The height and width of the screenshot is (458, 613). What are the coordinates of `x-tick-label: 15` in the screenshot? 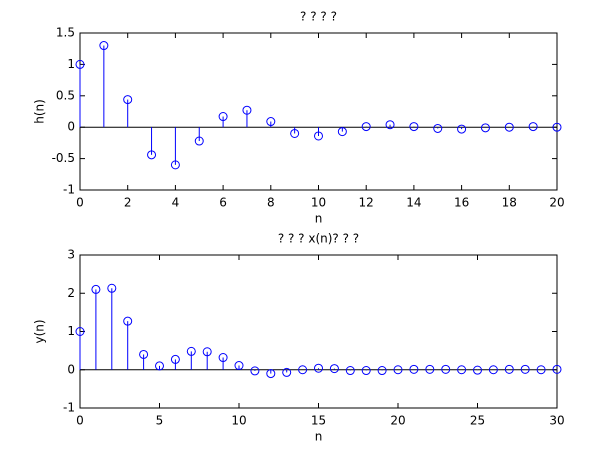 It's located at (318, 421).